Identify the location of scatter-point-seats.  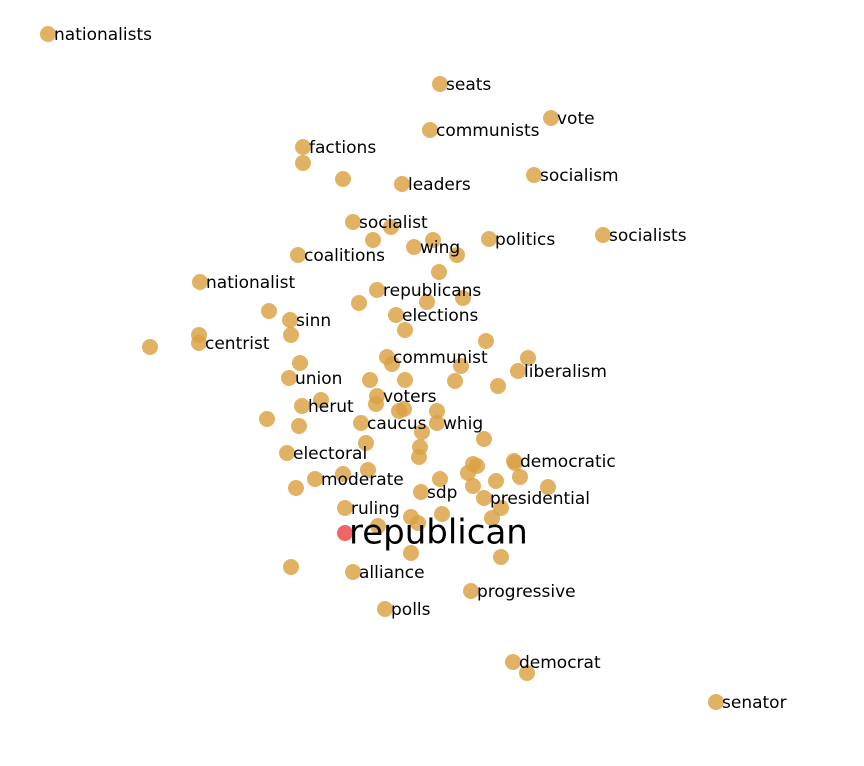
(440, 84).